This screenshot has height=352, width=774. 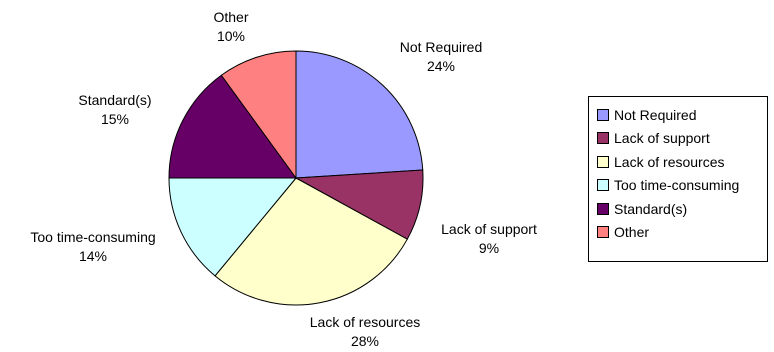 I want to click on slice-label: Lack of resources, so click(x=365, y=322).